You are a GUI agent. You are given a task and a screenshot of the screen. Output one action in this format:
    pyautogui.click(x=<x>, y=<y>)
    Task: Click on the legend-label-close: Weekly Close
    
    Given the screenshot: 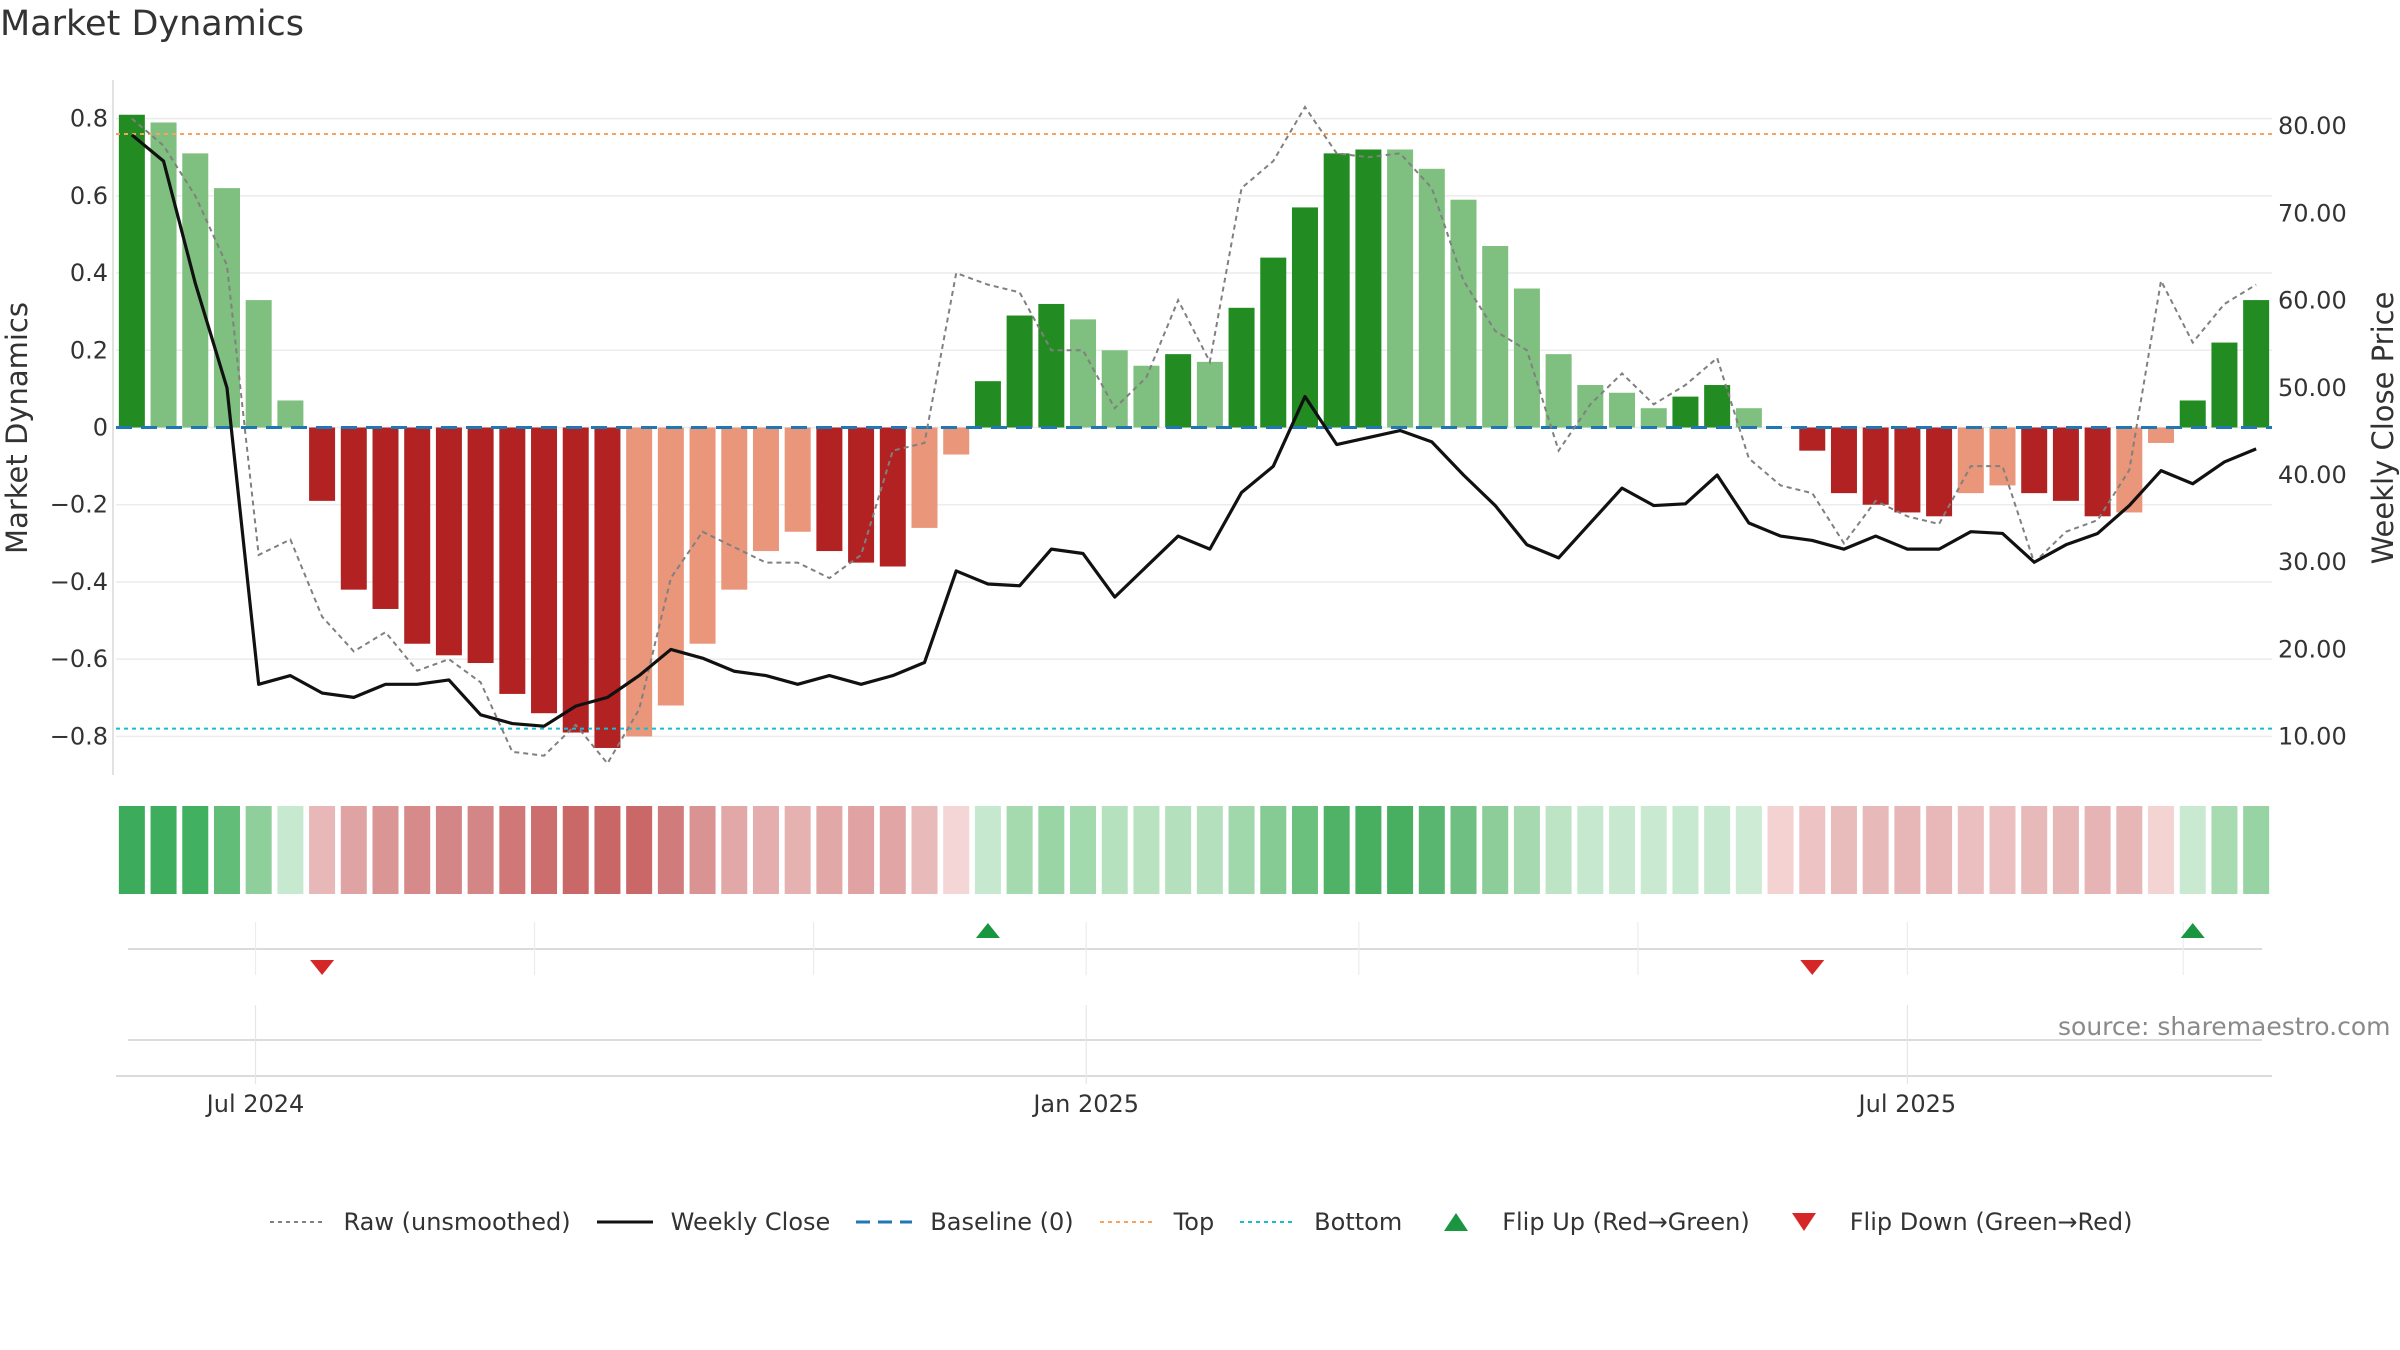 What is the action you would take?
    pyautogui.click(x=750, y=1222)
    